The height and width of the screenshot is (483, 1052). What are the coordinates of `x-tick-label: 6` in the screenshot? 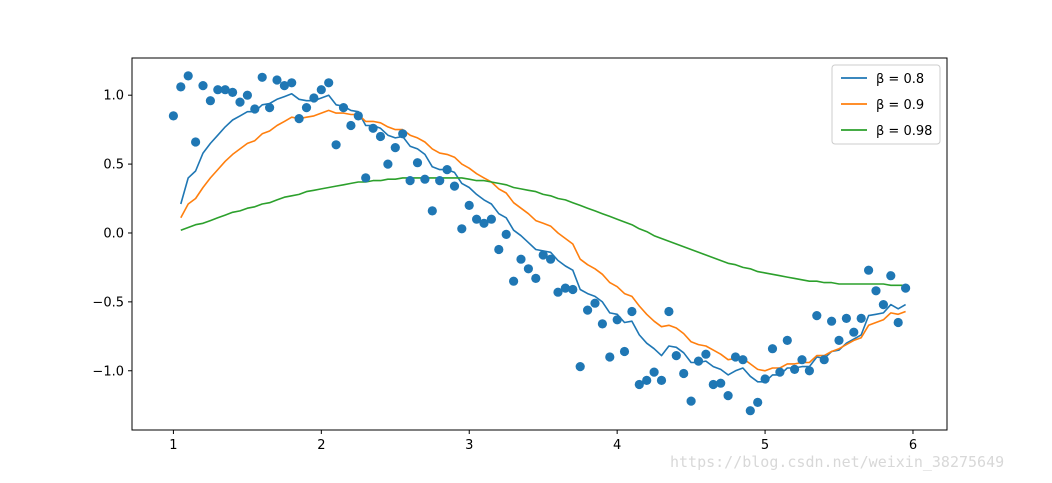 It's located at (913, 445).